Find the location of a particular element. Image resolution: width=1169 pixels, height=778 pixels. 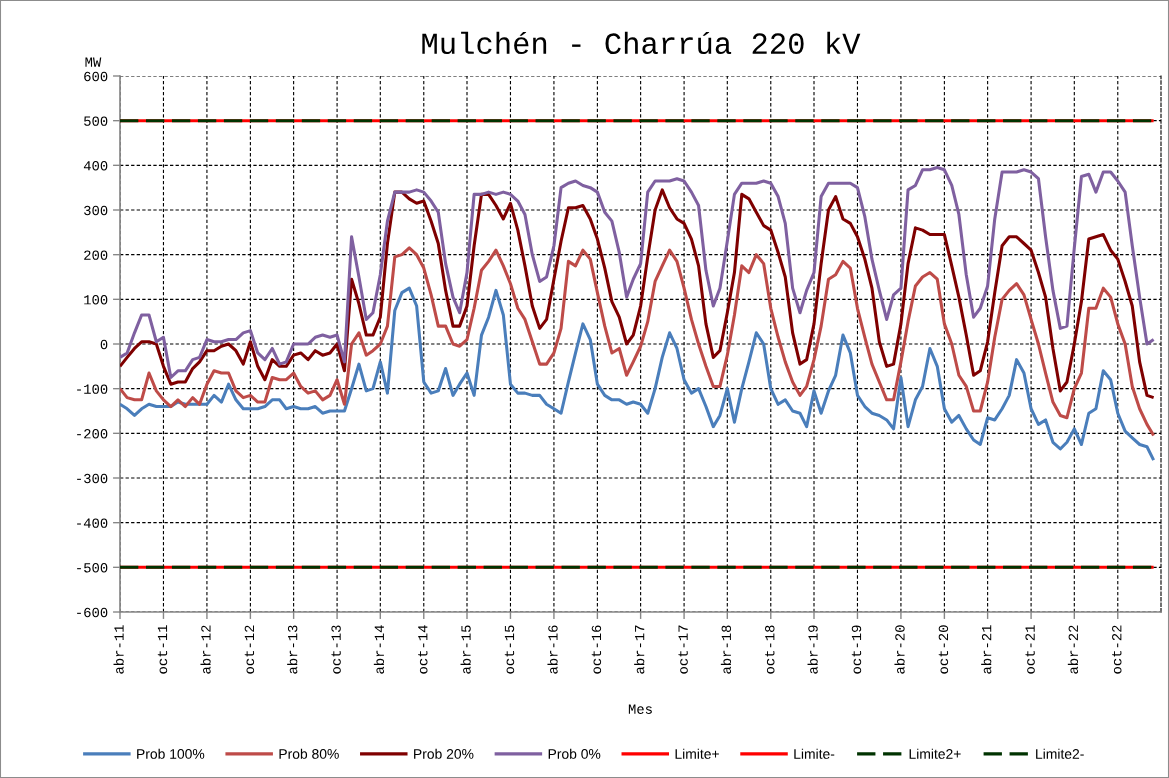

y-tick-label: 0 is located at coordinates (104, 344).